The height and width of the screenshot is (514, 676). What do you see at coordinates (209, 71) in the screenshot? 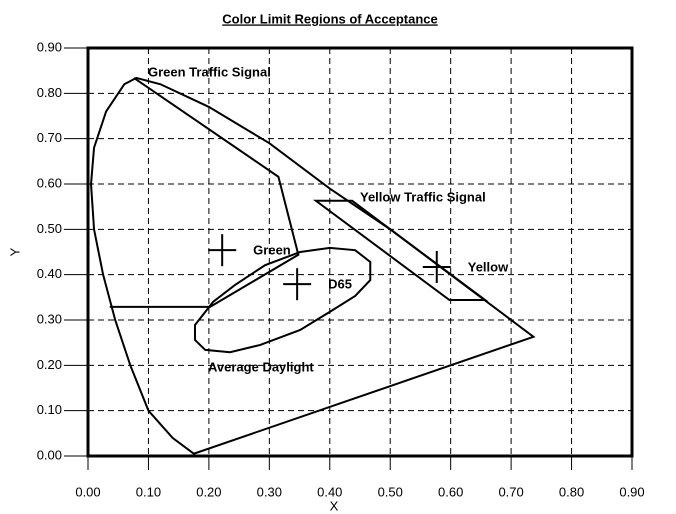
I see `annotation: Green Traffic Signal` at bounding box center [209, 71].